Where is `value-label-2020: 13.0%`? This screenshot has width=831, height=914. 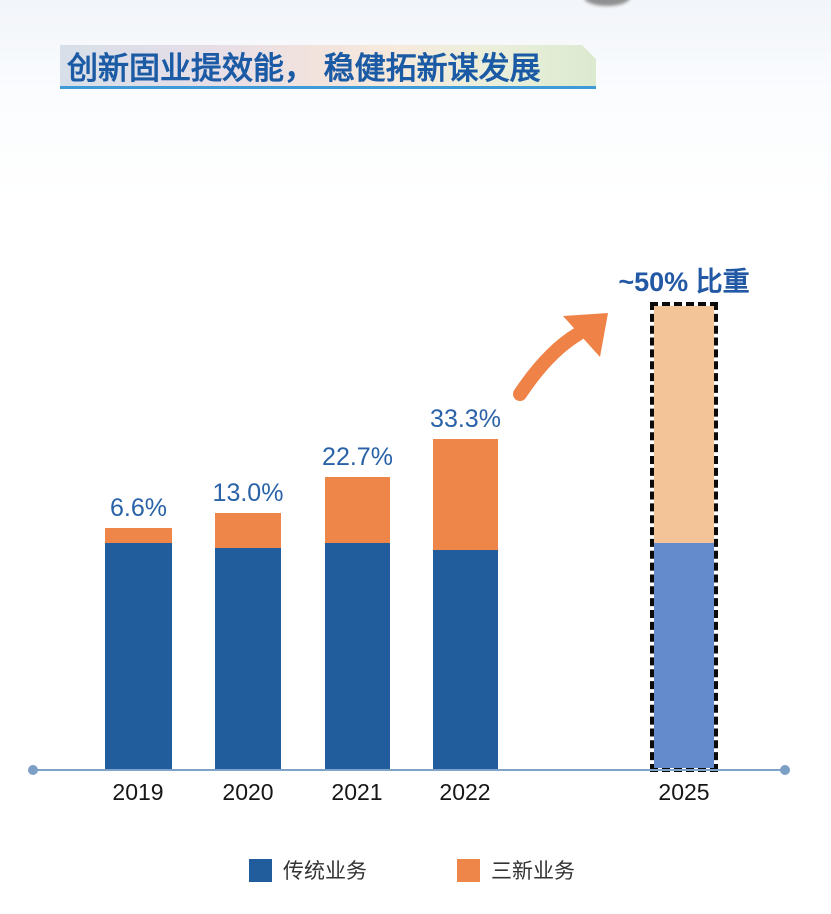 value-label-2020: 13.0% is located at coordinates (248, 492).